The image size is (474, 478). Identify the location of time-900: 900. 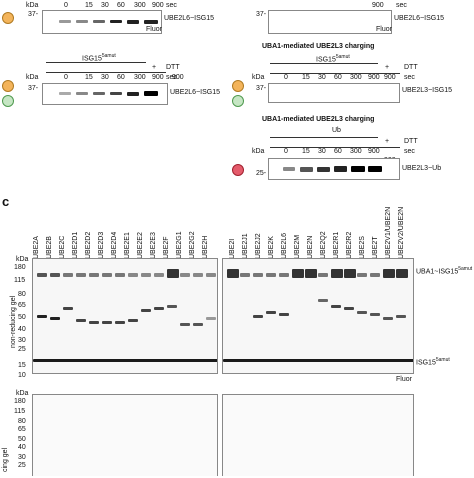
(378, 5).